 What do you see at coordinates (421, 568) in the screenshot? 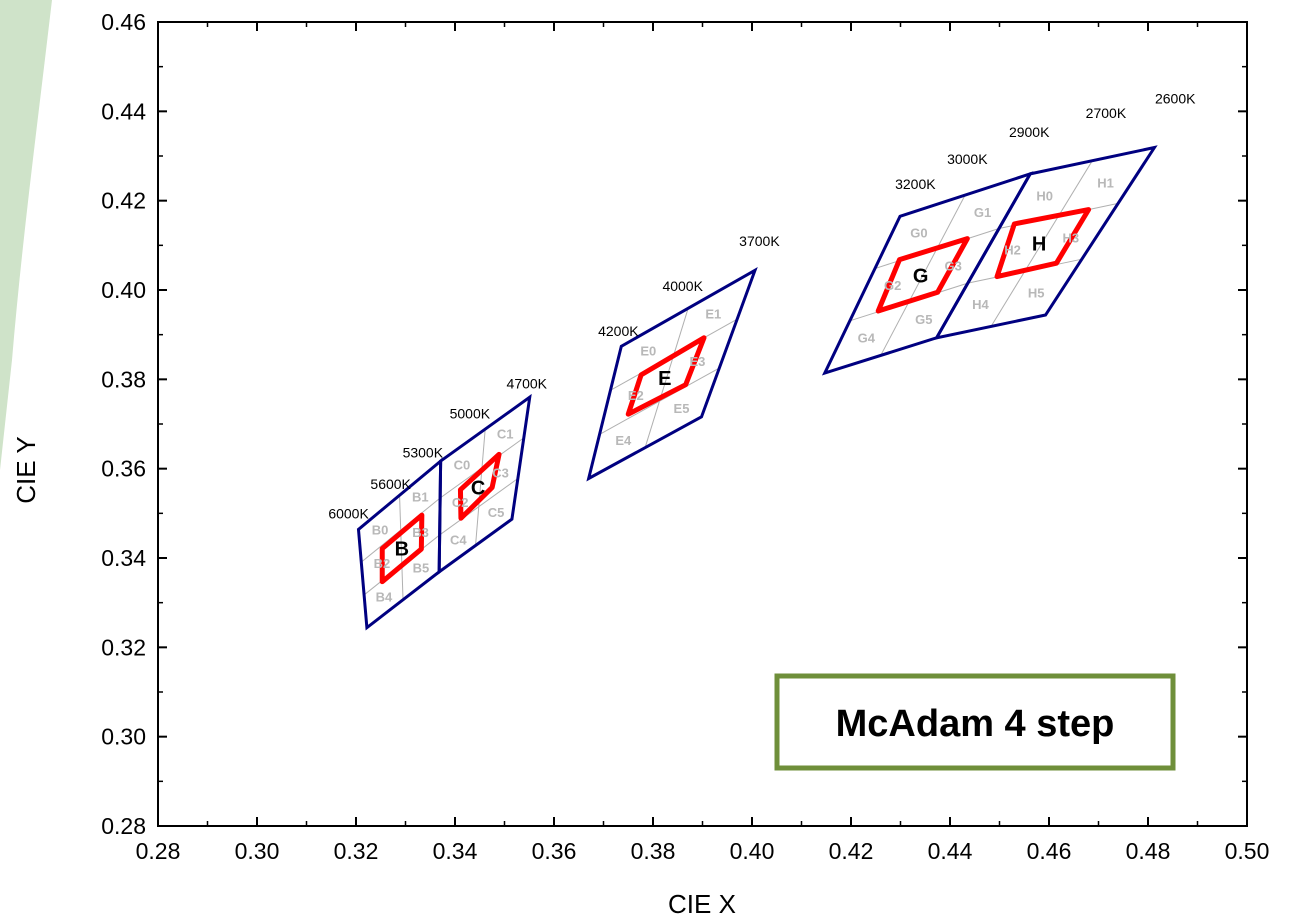
I see `subbin-label: B5` at bounding box center [421, 568].